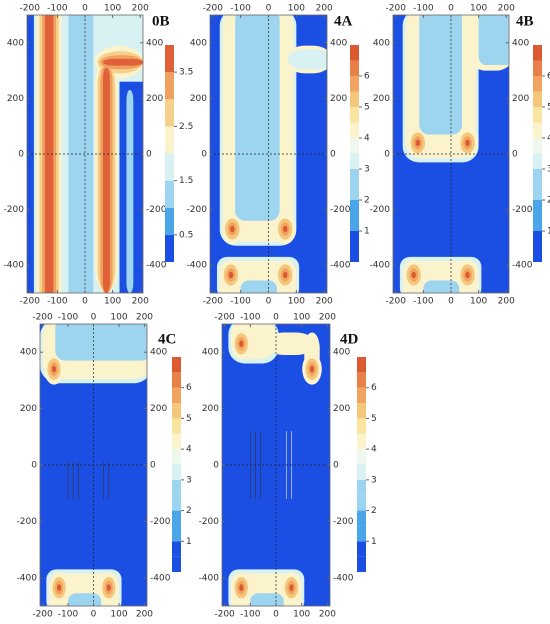 The height and width of the screenshot is (624, 550). What do you see at coordinates (548, 108) in the screenshot?
I see `colorbar-tick-label: 5` at bounding box center [548, 108].